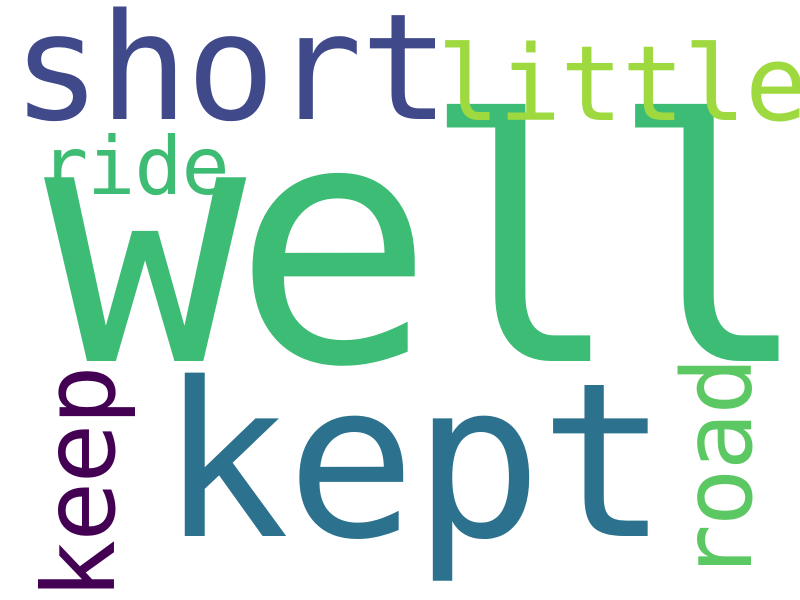 This screenshot has height=600, width=800. I want to click on word-keep: keep, so click(79, 483).